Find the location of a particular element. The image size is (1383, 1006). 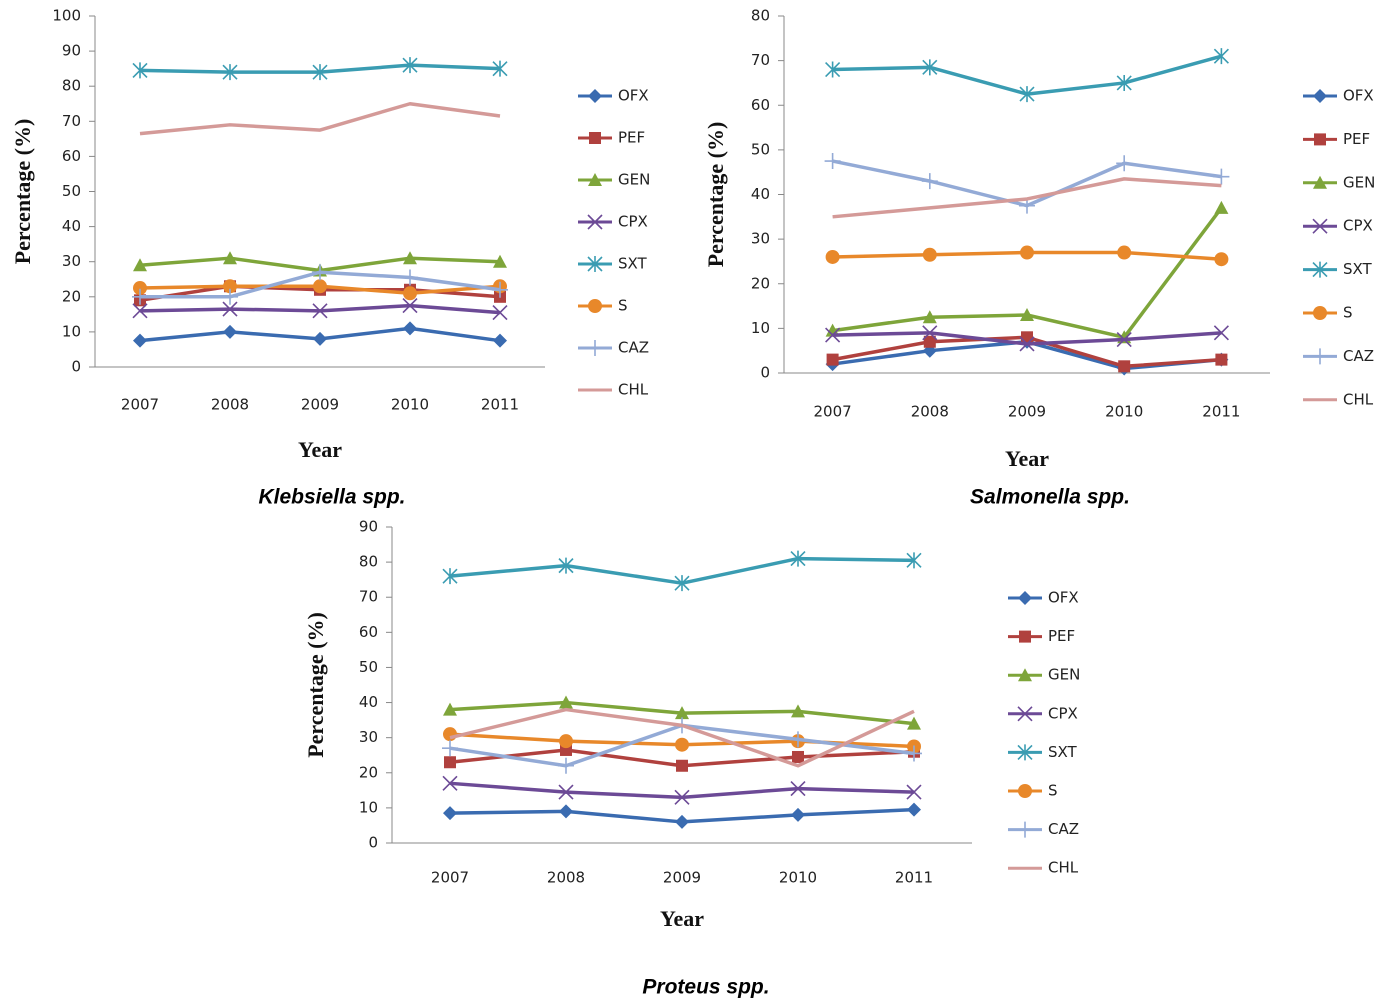

y-tick-label: 30 is located at coordinates (760, 239).